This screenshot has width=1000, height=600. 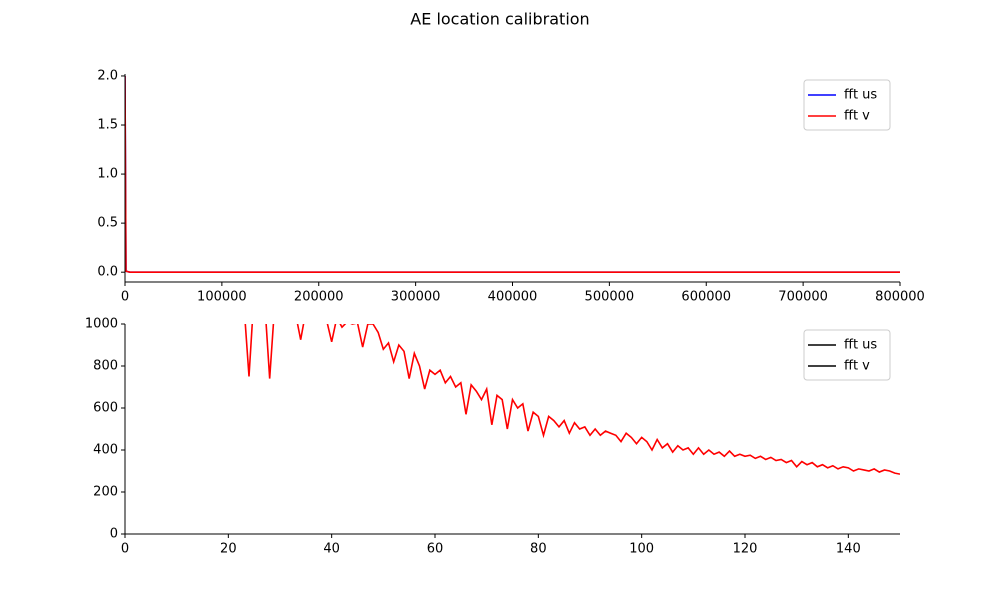 I want to click on x-tick-label: 120, so click(x=745, y=549).